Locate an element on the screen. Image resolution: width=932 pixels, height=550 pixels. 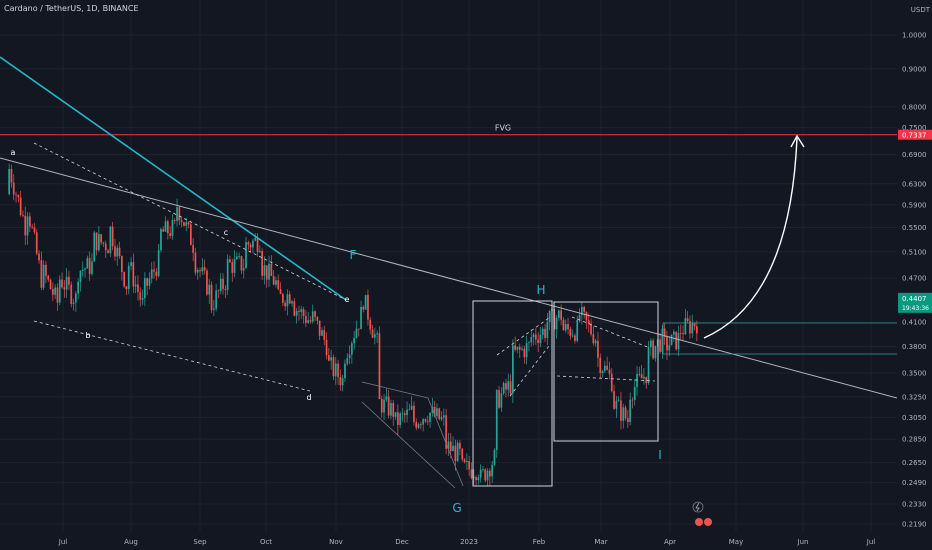
wedge-upper is located at coordinates (611, 332).